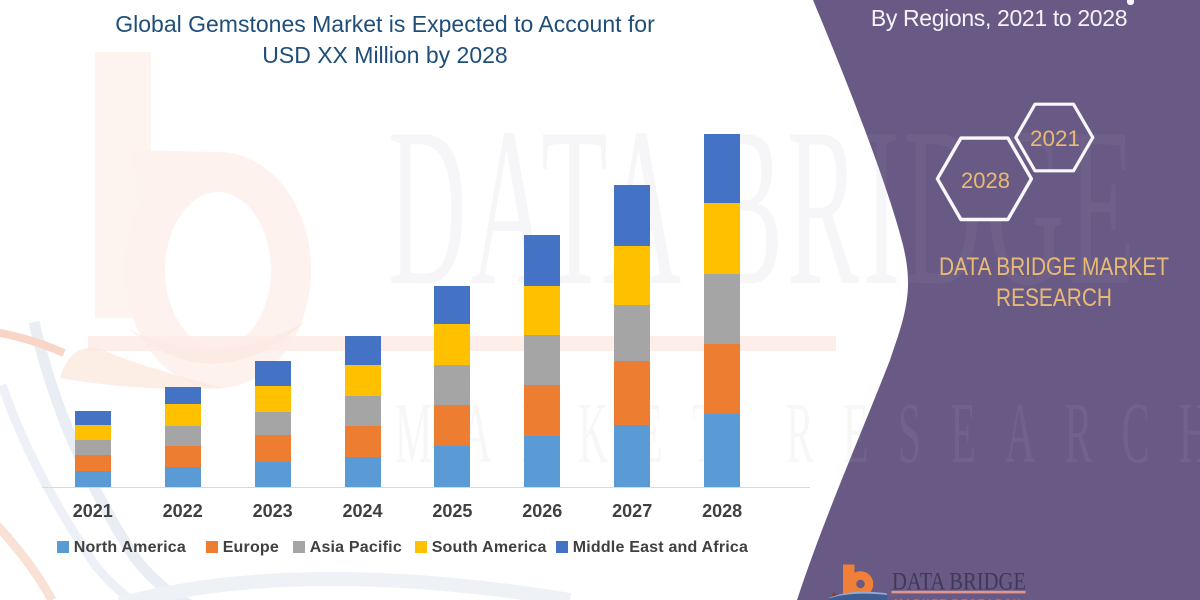 The image size is (1200, 600). Describe the element at coordinates (1055, 138) in the screenshot. I see `svg-text: 2021` at that location.